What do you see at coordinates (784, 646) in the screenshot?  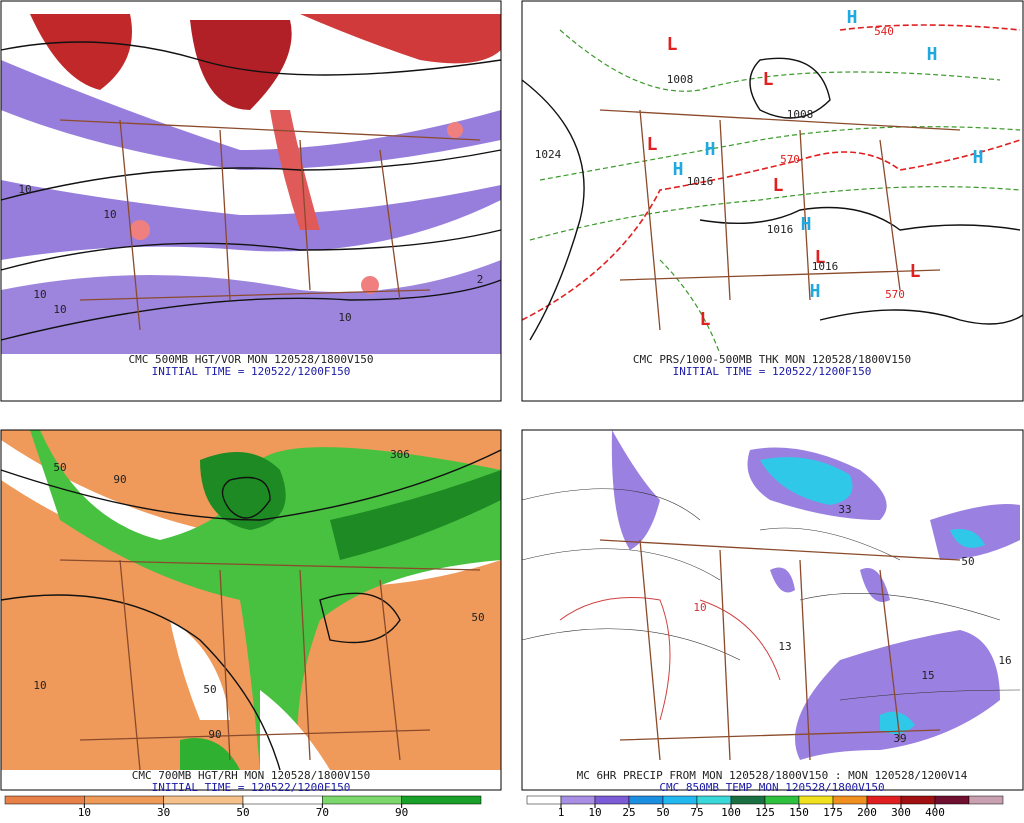 I see `map-label: 13` at bounding box center [784, 646].